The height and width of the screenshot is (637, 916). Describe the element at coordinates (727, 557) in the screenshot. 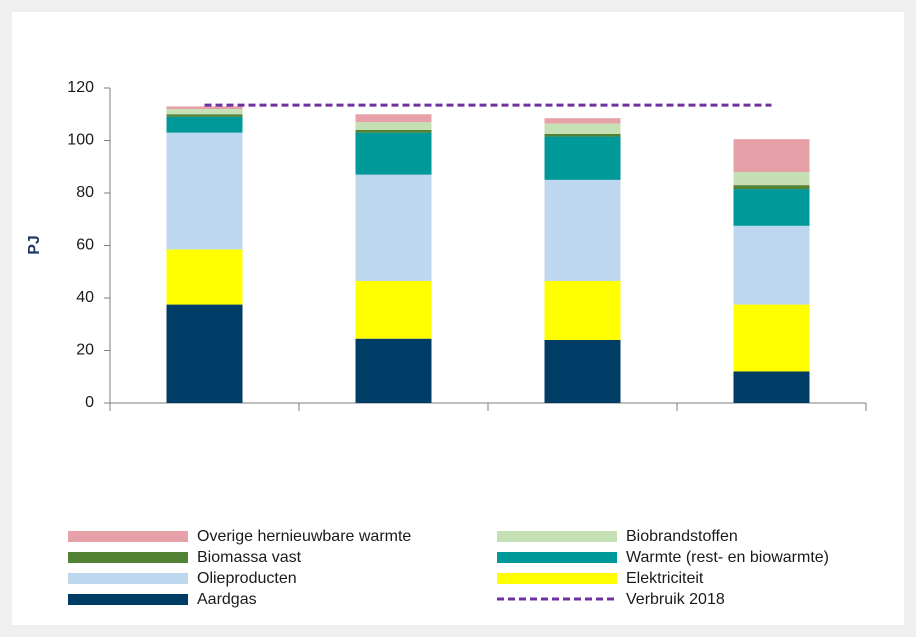

I see `legend-label: Warmte (rest- en biowarmte)` at that location.